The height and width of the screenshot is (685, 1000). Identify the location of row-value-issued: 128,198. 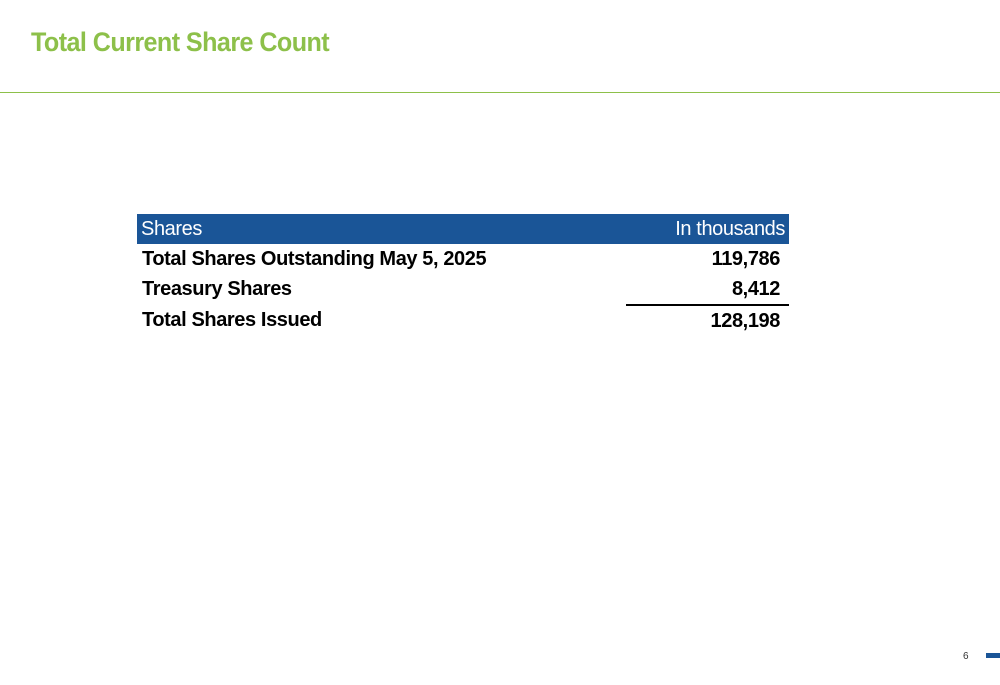
(745, 320).